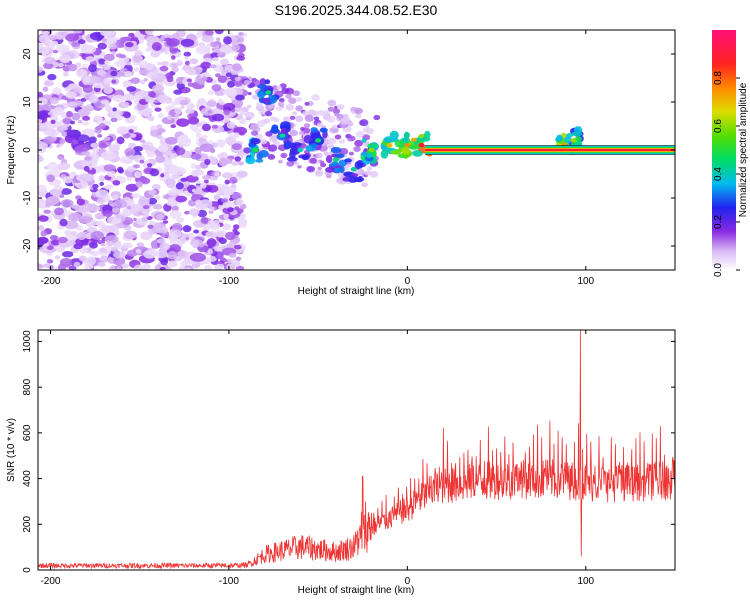 The image size is (750, 600). I want to click on y-tick-label: -10, so click(27, 197).